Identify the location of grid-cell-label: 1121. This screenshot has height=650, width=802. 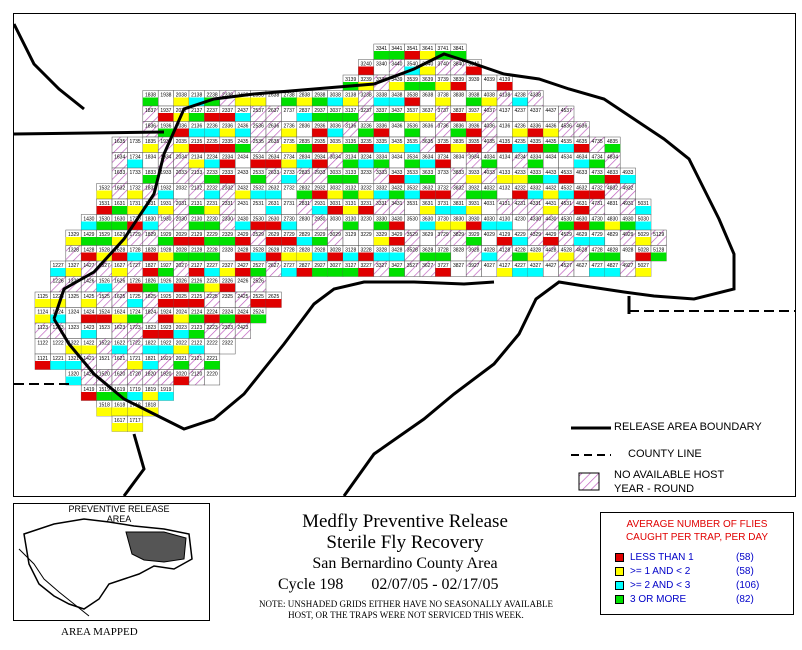
(42, 359).